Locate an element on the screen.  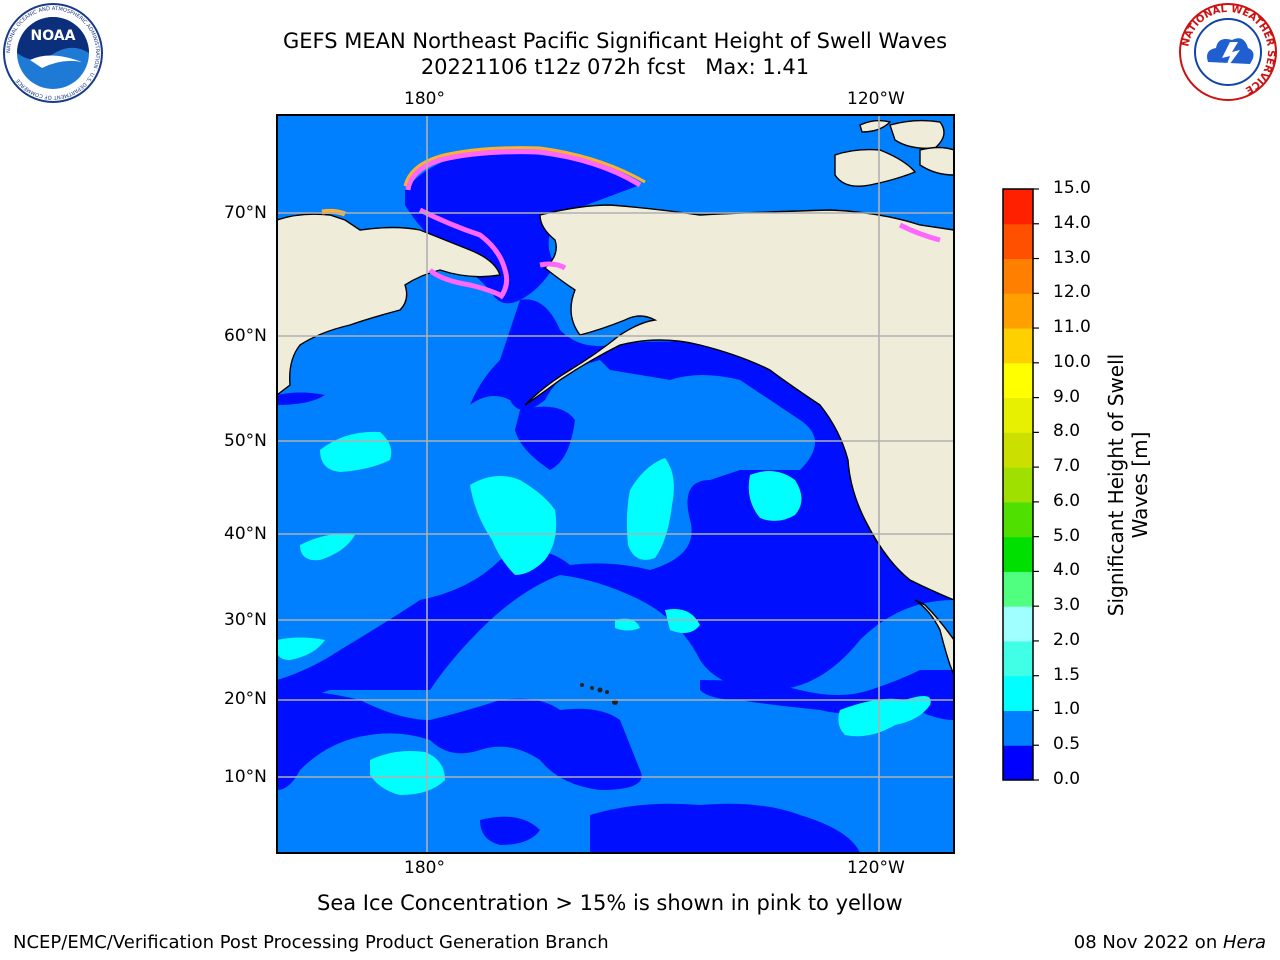
footer-date: 08 Nov 2022 on is located at coordinates (1148, 942).